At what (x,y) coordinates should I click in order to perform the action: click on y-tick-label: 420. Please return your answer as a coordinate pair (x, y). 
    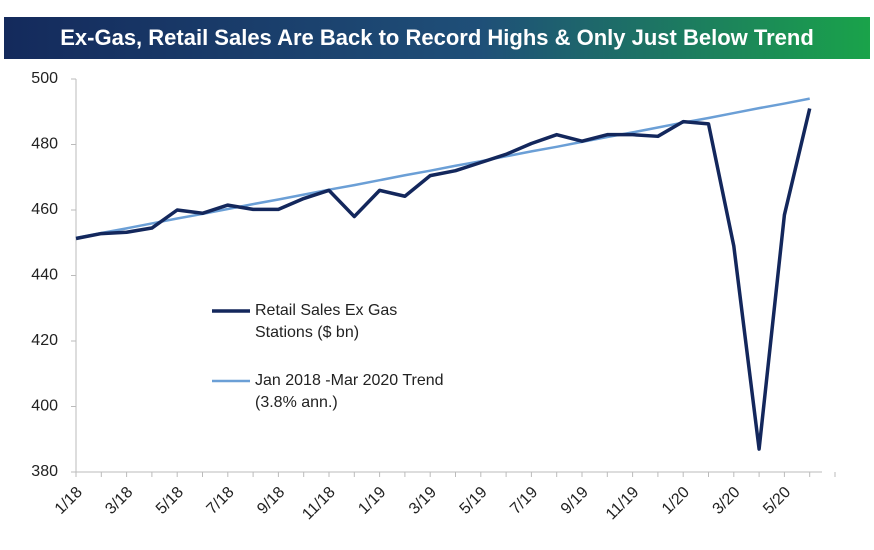
    Looking at the image, I should click on (44, 340).